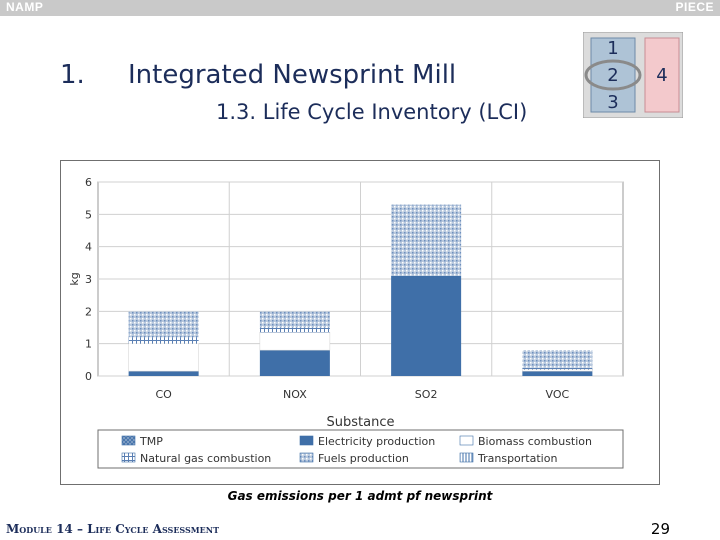 Image resolution: width=720 pixels, height=540 pixels. Describe the element at coordinates (372, 112) in the screenshot. I see `page-subtitle: 1.3. Life Cycle Inventory (LCI)` at that location.